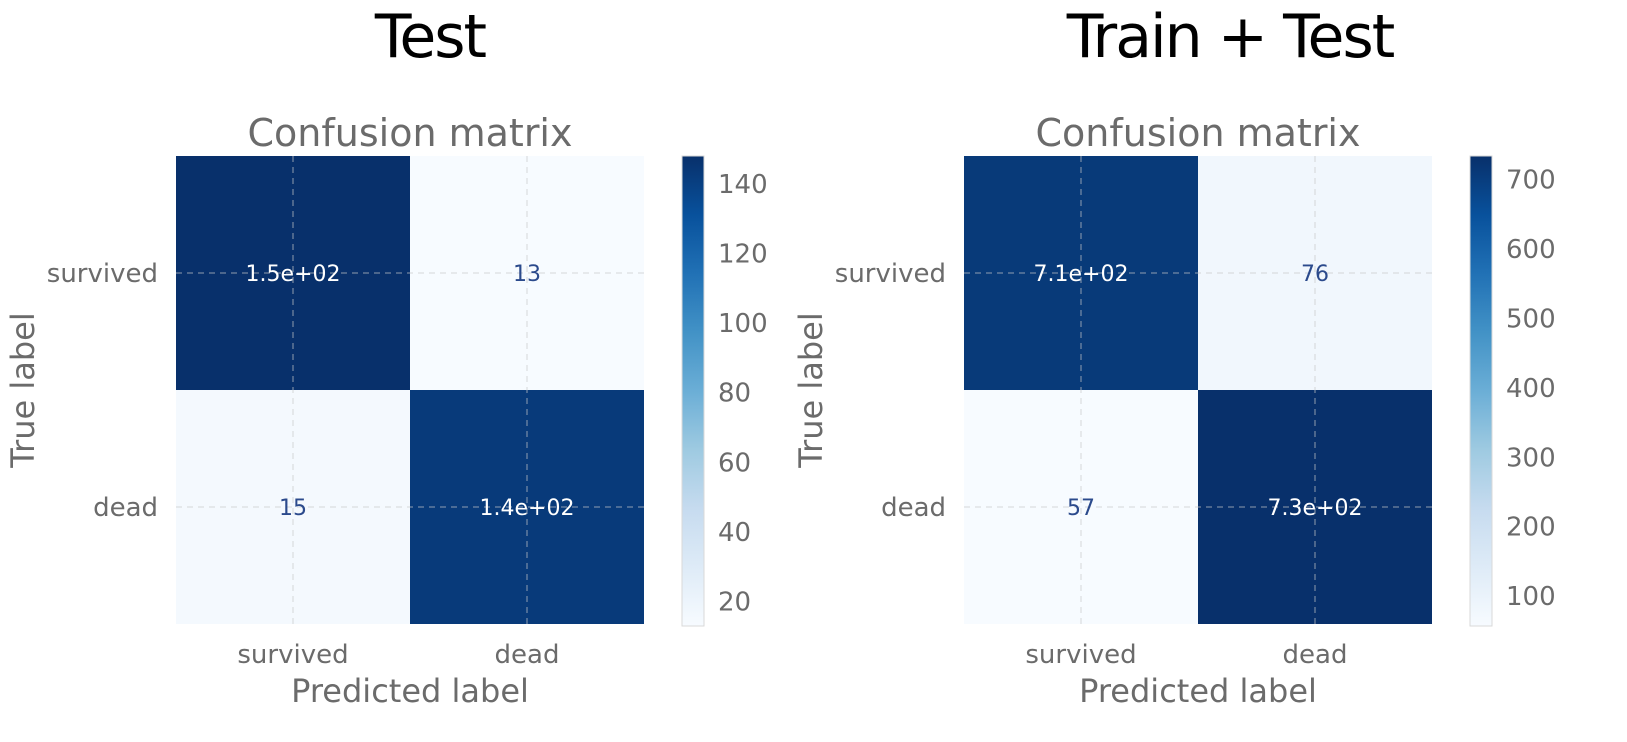 This screenshot has width=1627, height=742. What do you see at coordinates (1531, 389) in the screenshot?
I see `colorbar-tick-label: 400` at bounding box center [1531, 389].